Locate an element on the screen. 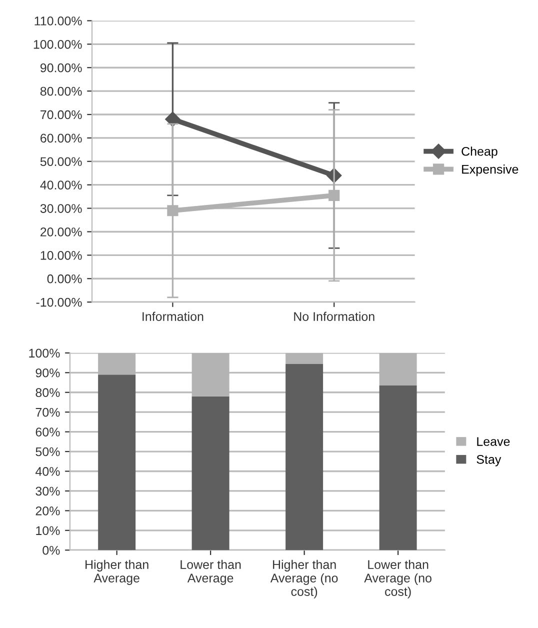 This screenshot has height=628, width=538. legend-label: Cheap is located at coordinates (480, 152).